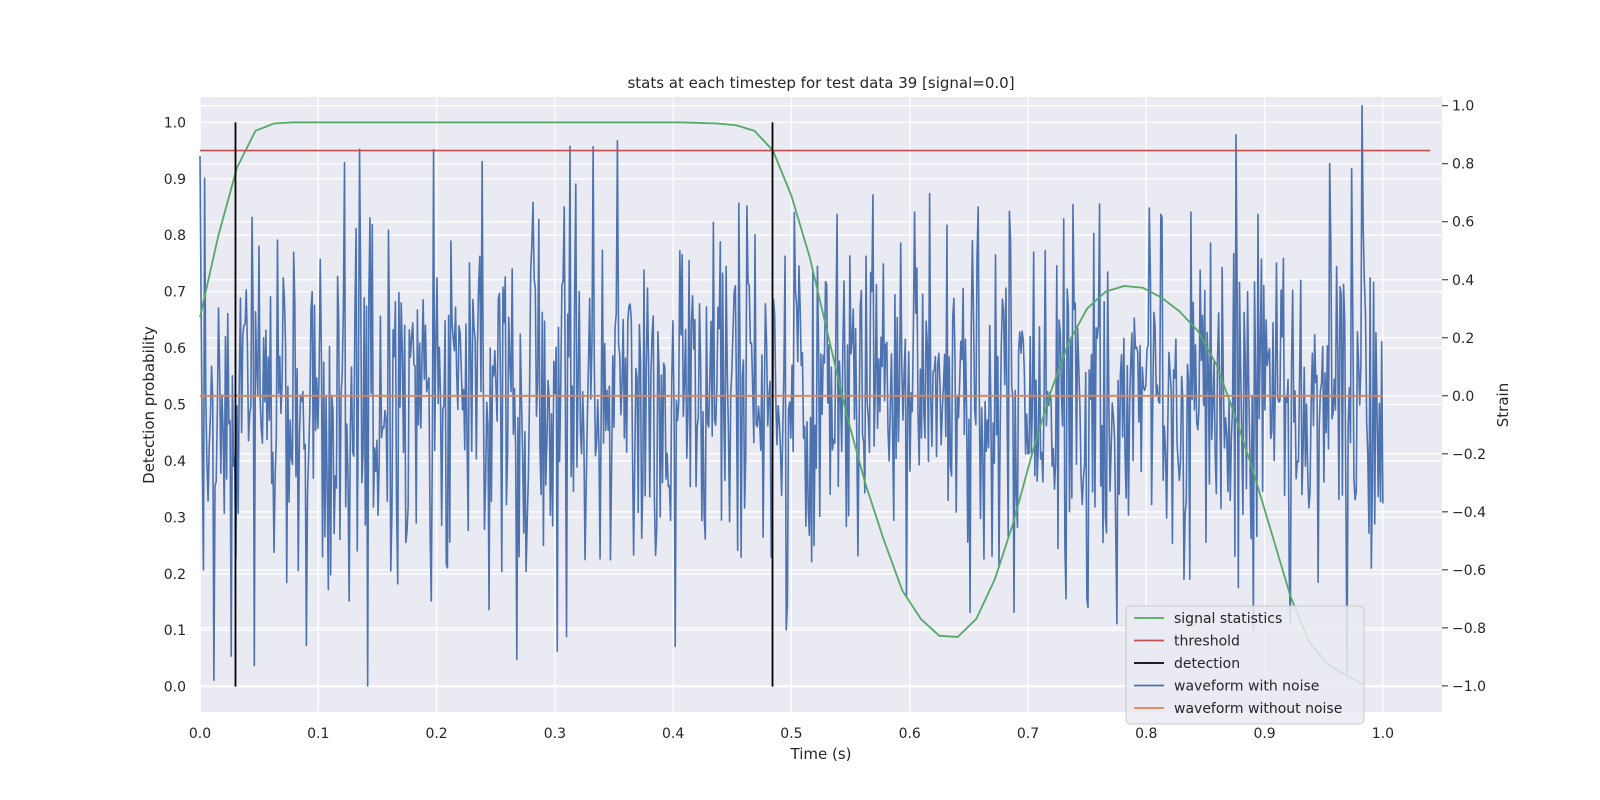  I want to click on y2-tick-label-5: 0.0, so click(1463, 397).